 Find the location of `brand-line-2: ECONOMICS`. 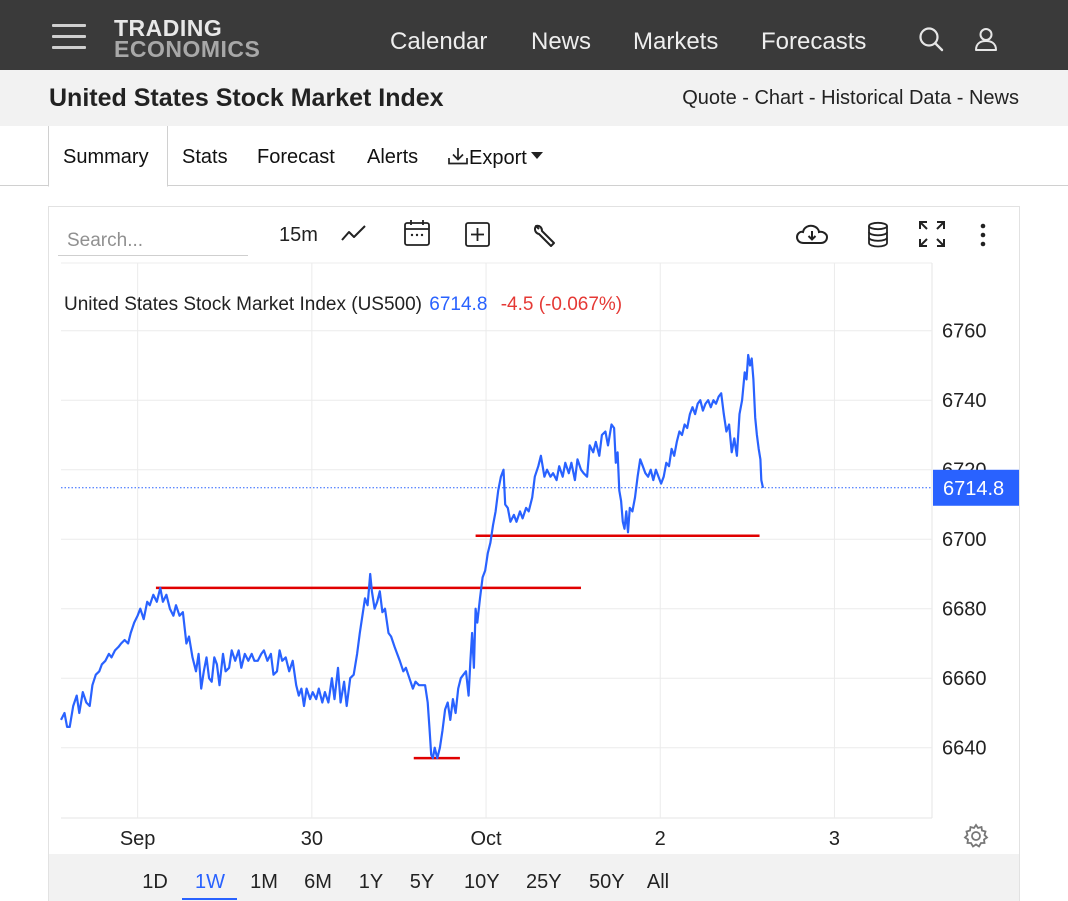

brand-line-2: ECONOMICS is located at coordinates (187, 49).